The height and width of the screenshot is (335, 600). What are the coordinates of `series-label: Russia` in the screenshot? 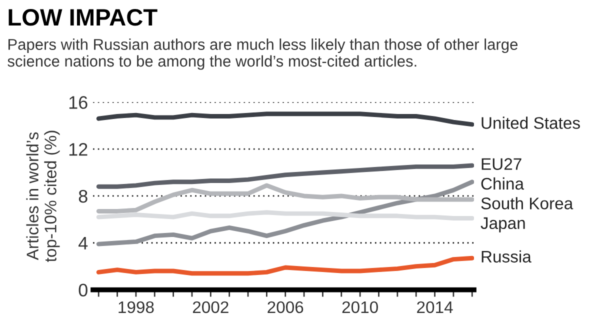 It's located at (507, 256).